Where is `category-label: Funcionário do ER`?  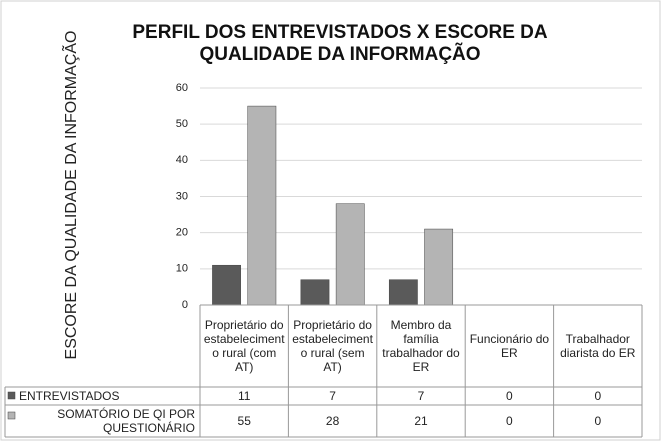 category-label: Funcionário do ER is located at coordinates (509, 346).